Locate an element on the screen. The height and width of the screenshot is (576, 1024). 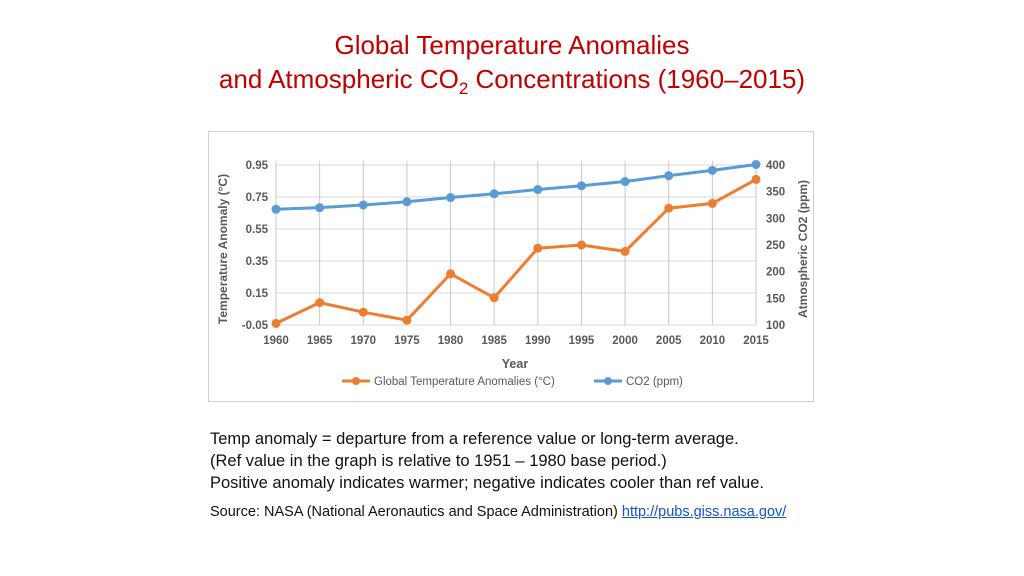
title-subscript: 2 is located at coordinates (463, 88).